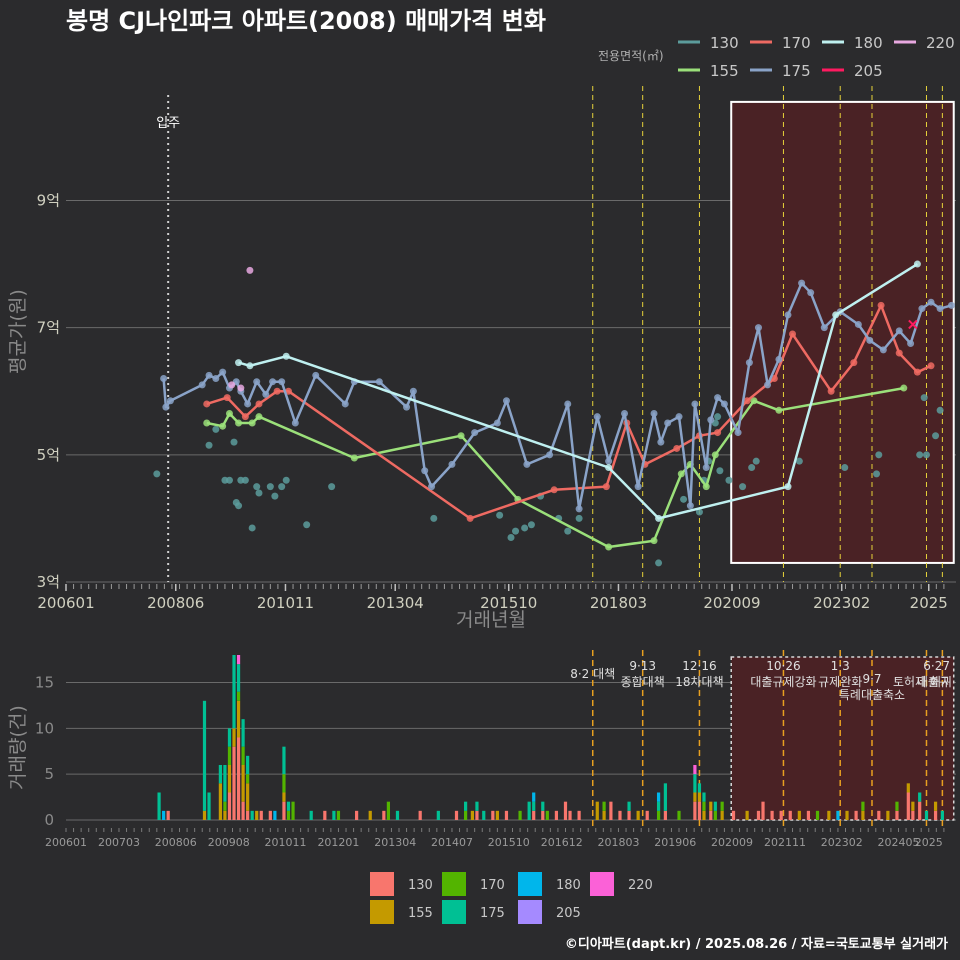  Describe the element at coordinates (933, 682) in the screenshot. I see `policy-label: 대출규` at that location.